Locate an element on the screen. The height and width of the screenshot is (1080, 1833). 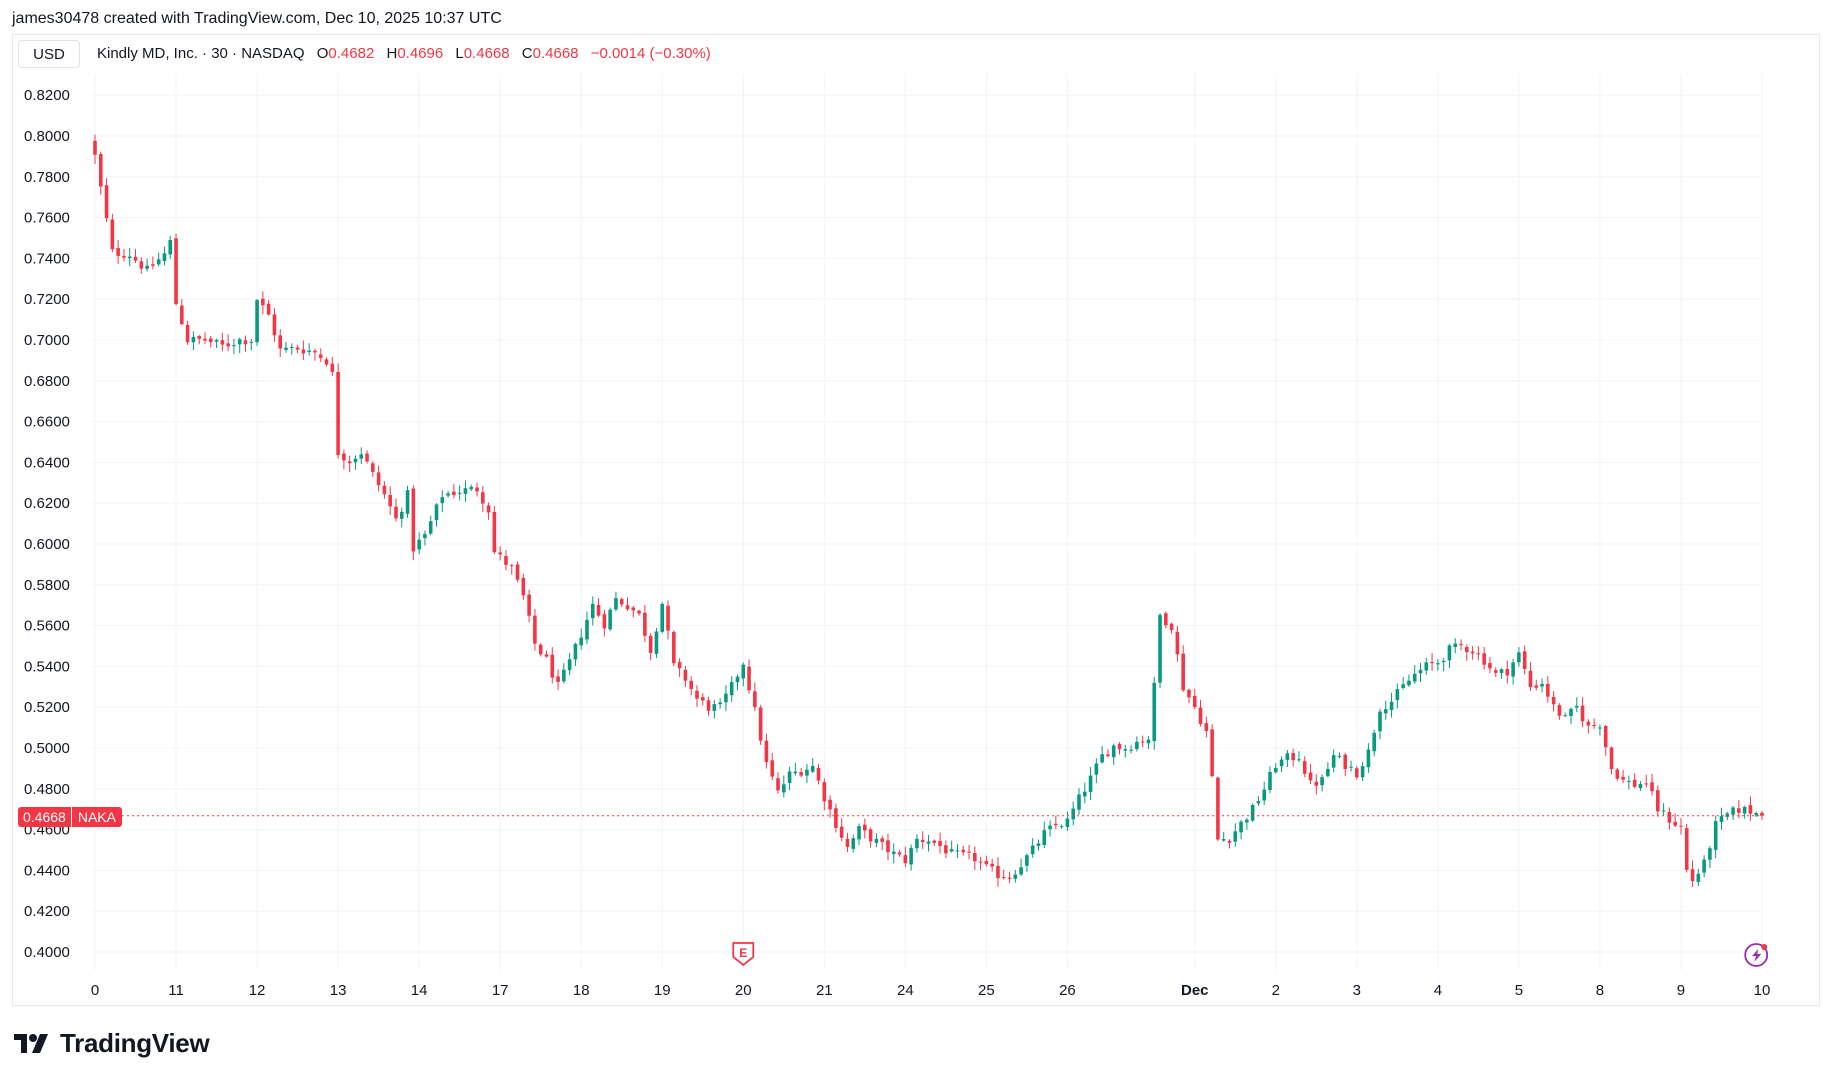
time-tick-label: 4 is located at coordinates (1438, 990).